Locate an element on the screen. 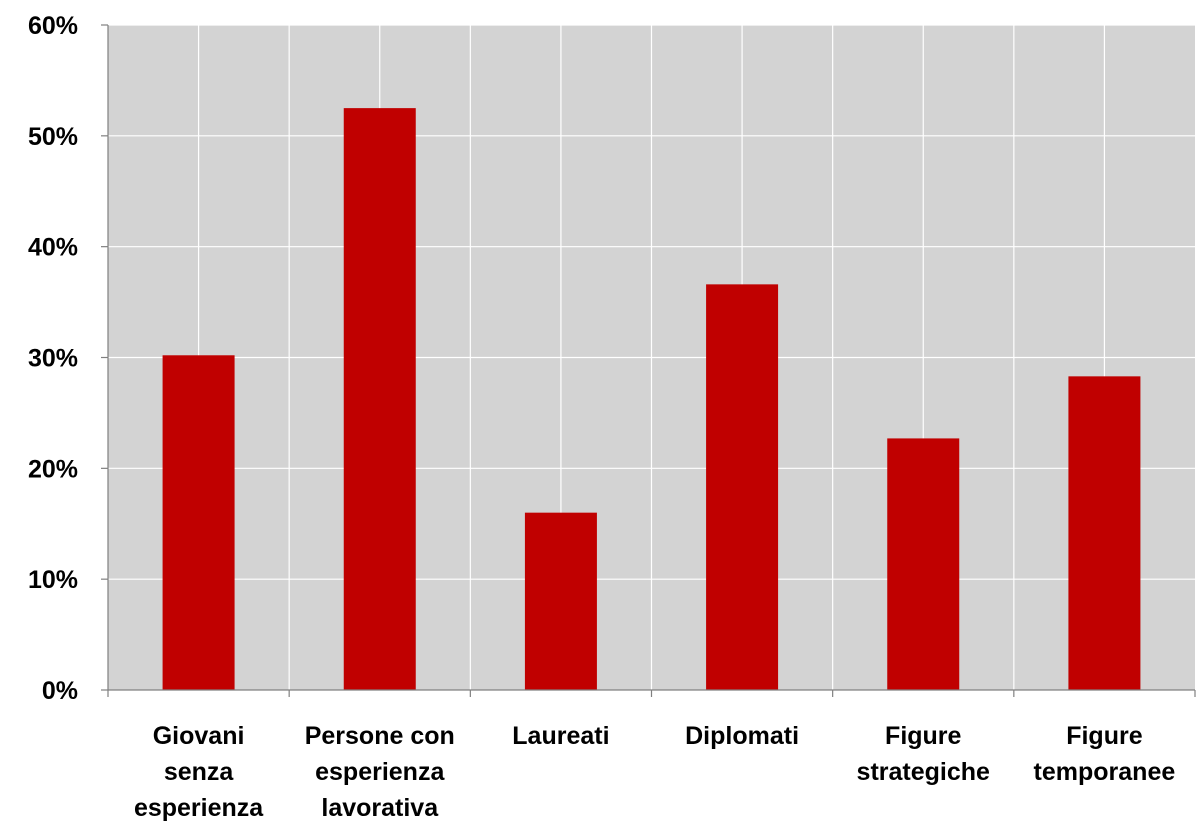 The height and width of the screenshot is (835, 1197). x-category-label-line: Laureati is located at coordinates (560, 736).